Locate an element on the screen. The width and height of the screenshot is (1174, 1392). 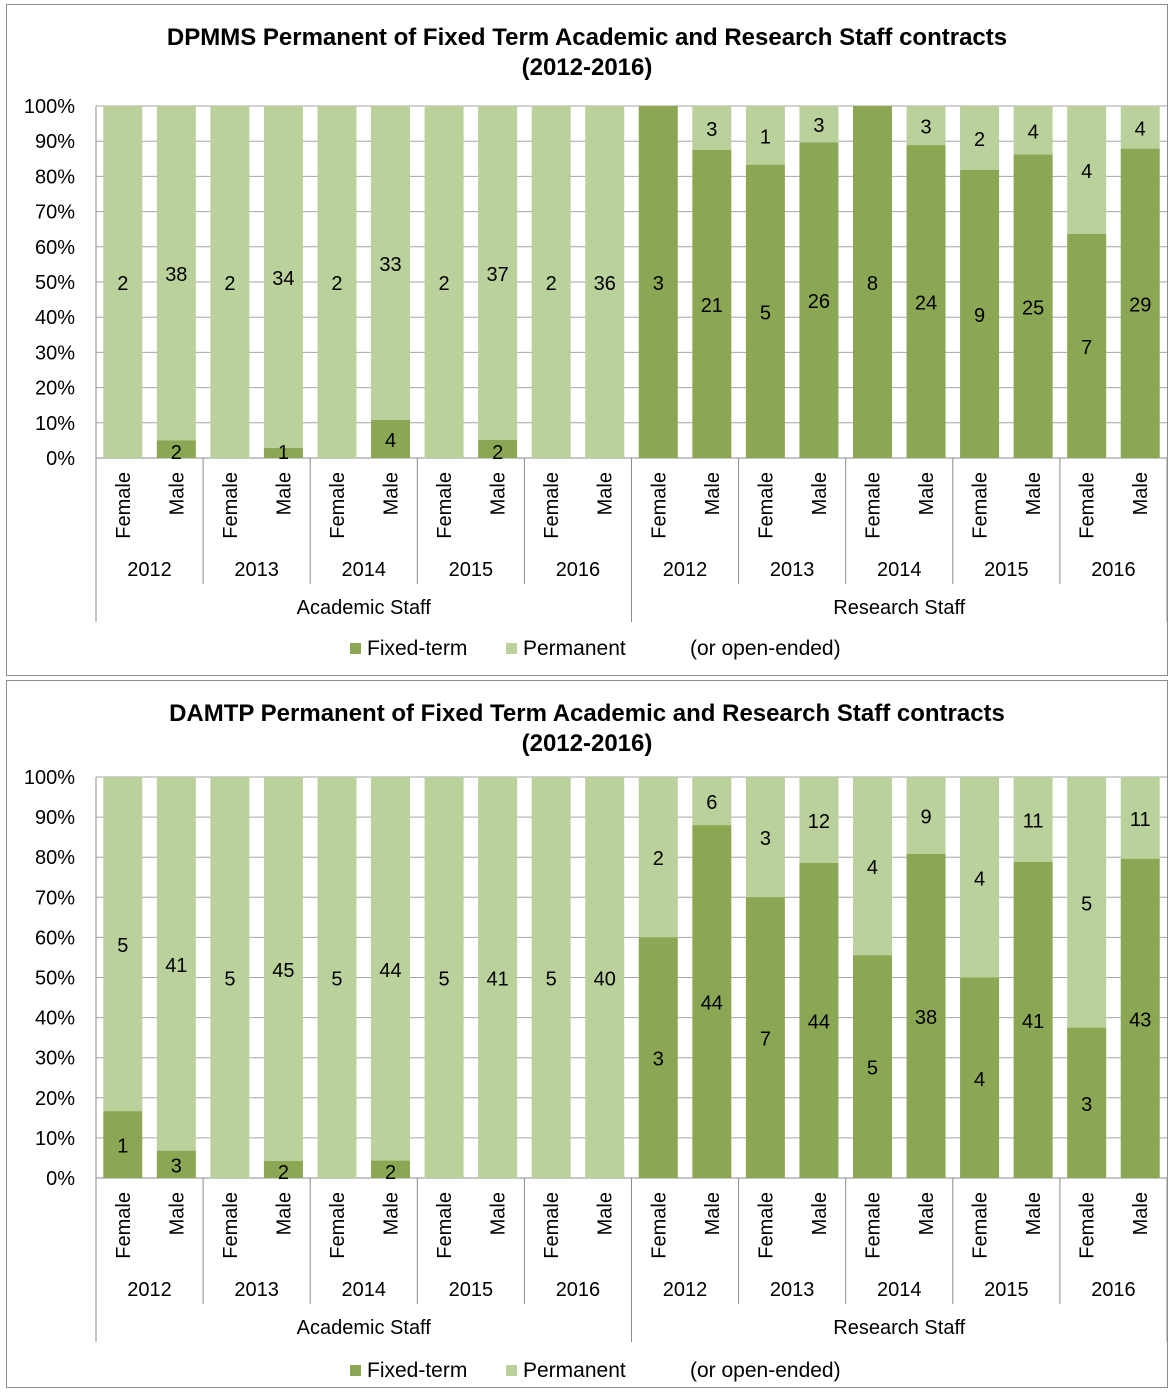
data-label-fixed-term: 26 is located at coordinates (819, 302).